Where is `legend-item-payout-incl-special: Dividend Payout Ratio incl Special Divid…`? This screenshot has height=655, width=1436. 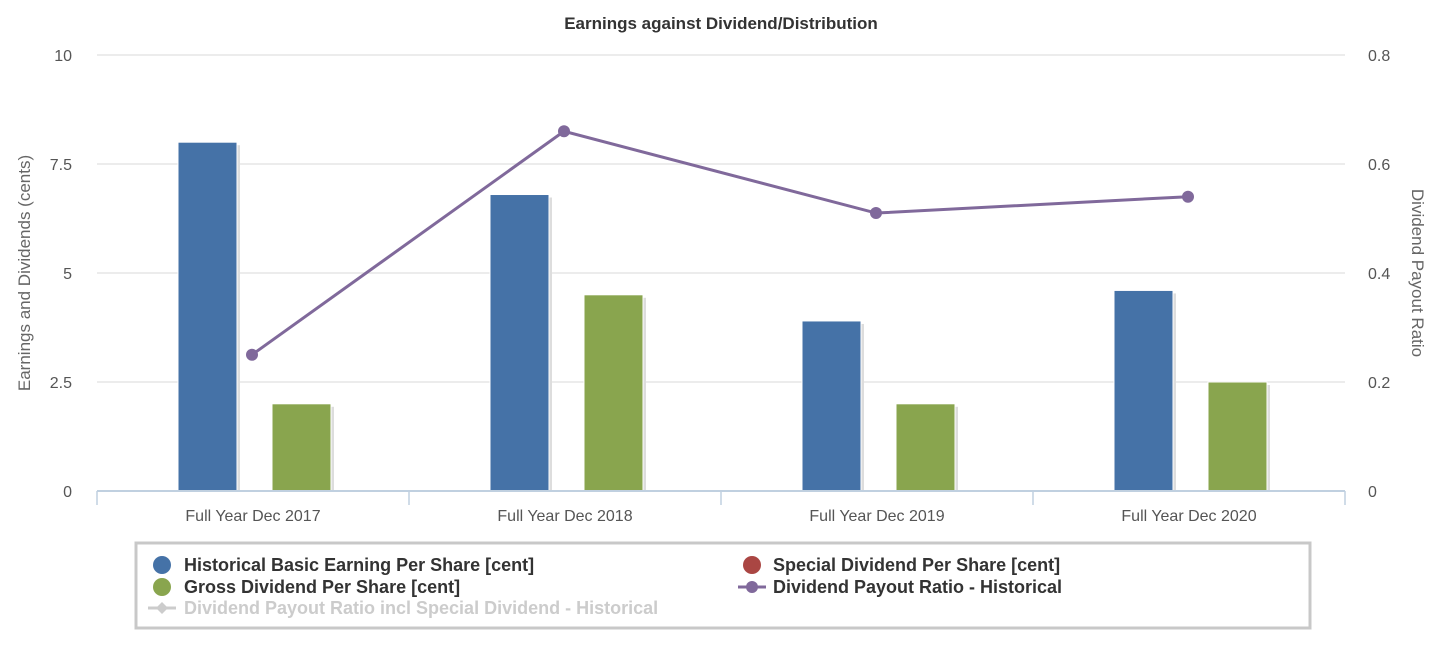
legend-item-payout-incl-special: Dividend Payout Ratio incl Special Divid… is located at coordinates (403, 608).